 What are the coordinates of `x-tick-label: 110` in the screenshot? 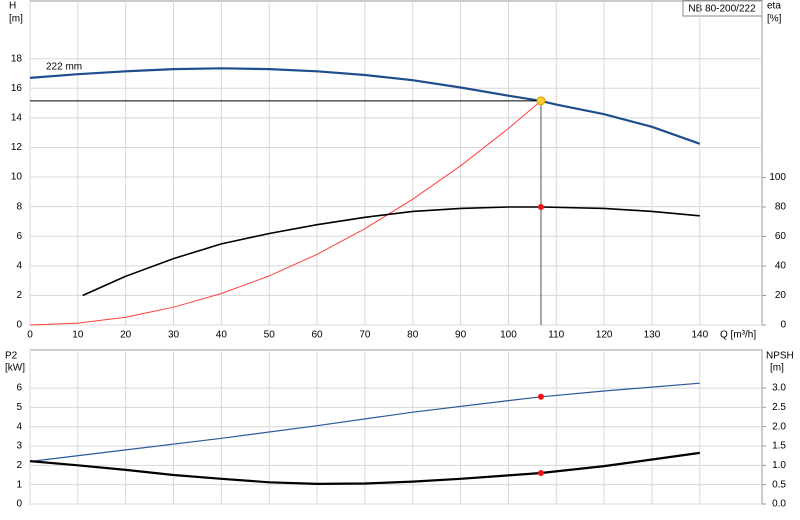 It's located at (556, 335).